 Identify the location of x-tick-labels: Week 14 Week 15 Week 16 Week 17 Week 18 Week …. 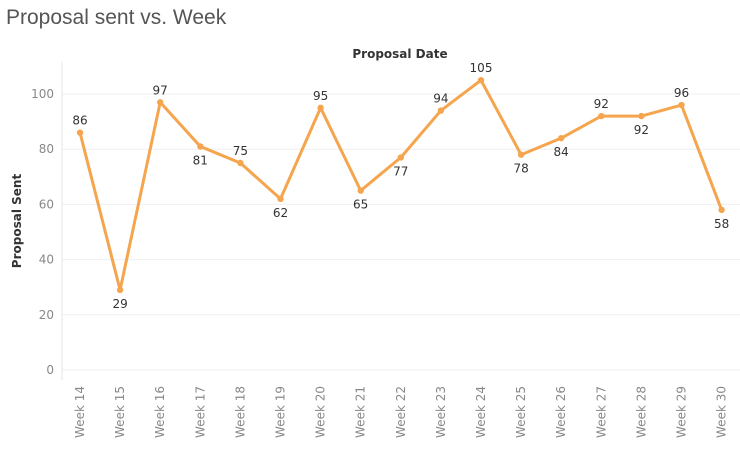
(401, 412).